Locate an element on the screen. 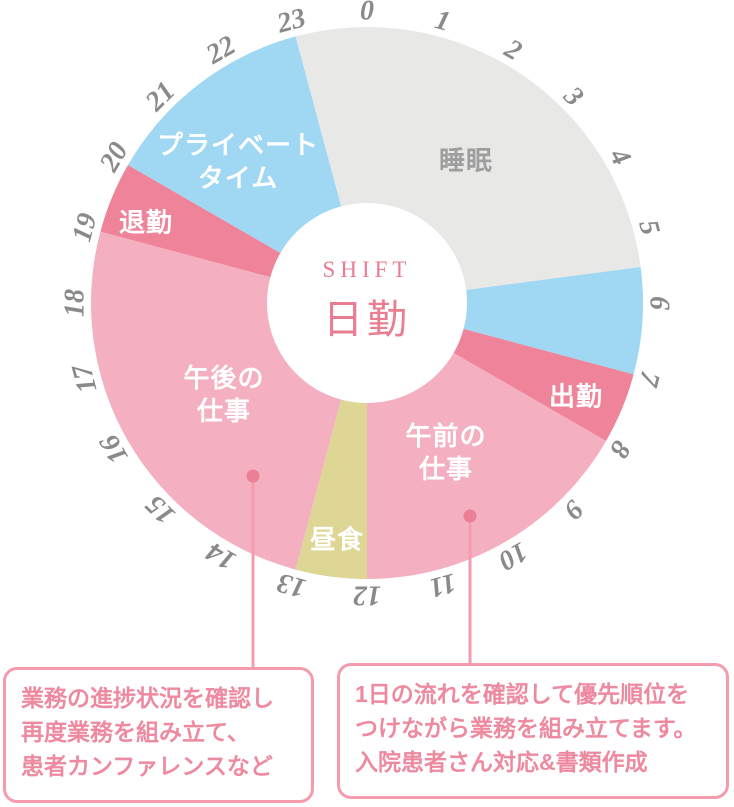  hour-tick-label-17: 17 is located at coordinates (84, 378).